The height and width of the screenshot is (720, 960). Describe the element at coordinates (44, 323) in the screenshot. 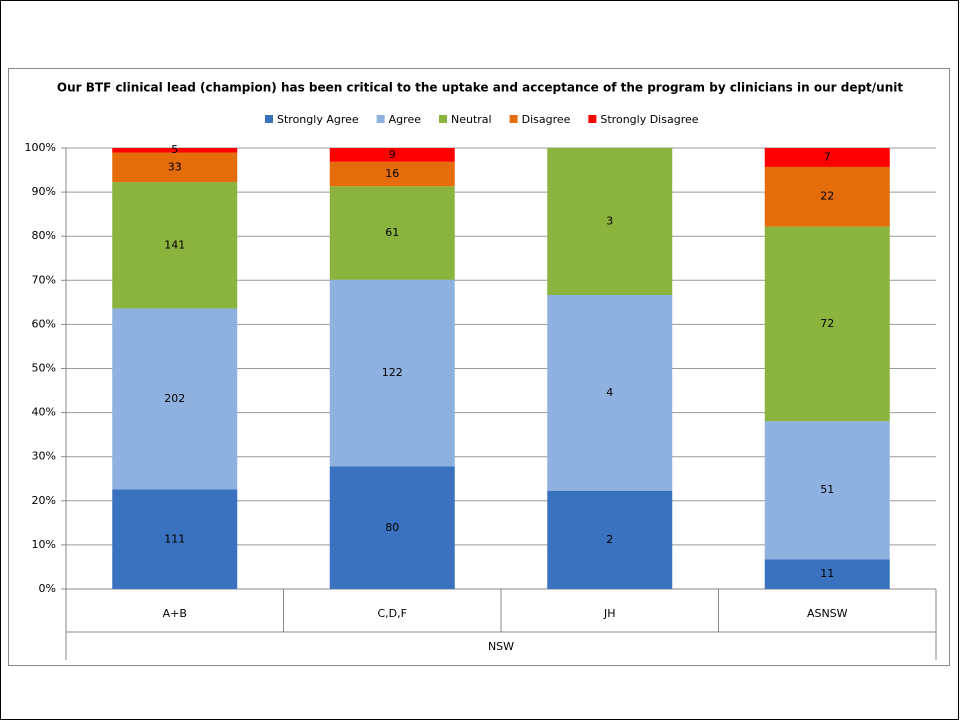

I see `y-tick-label: 60%` at that location.